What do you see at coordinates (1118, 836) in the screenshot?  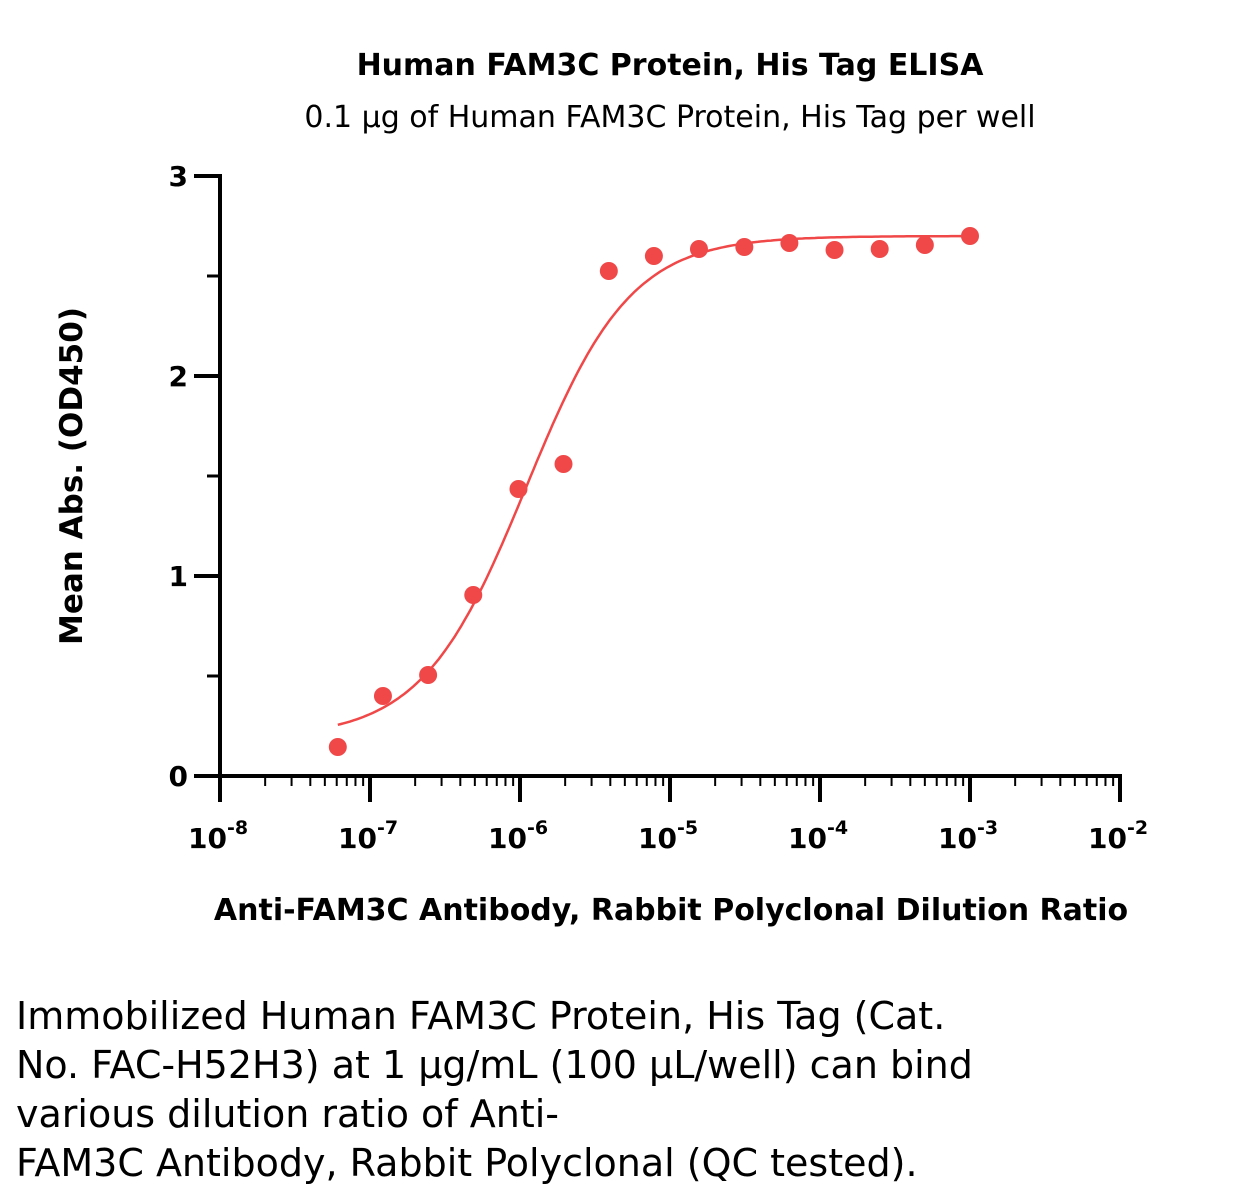 I see `x-tick-label: 10⁻²` at bounding box center [1118, 836].